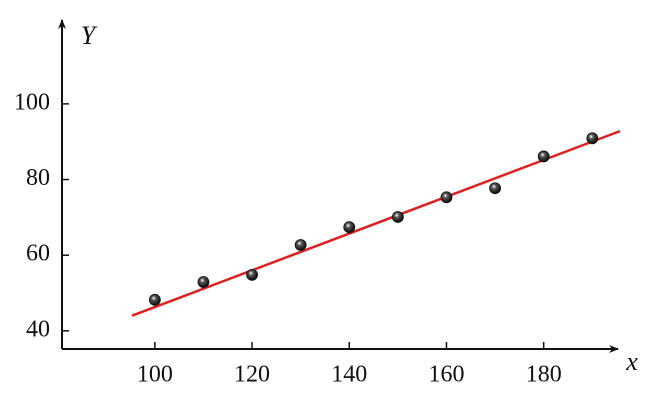  Describe the element at coordinates (32, 102) in the screenshot. I see `y-tick-label: 100` at that location.